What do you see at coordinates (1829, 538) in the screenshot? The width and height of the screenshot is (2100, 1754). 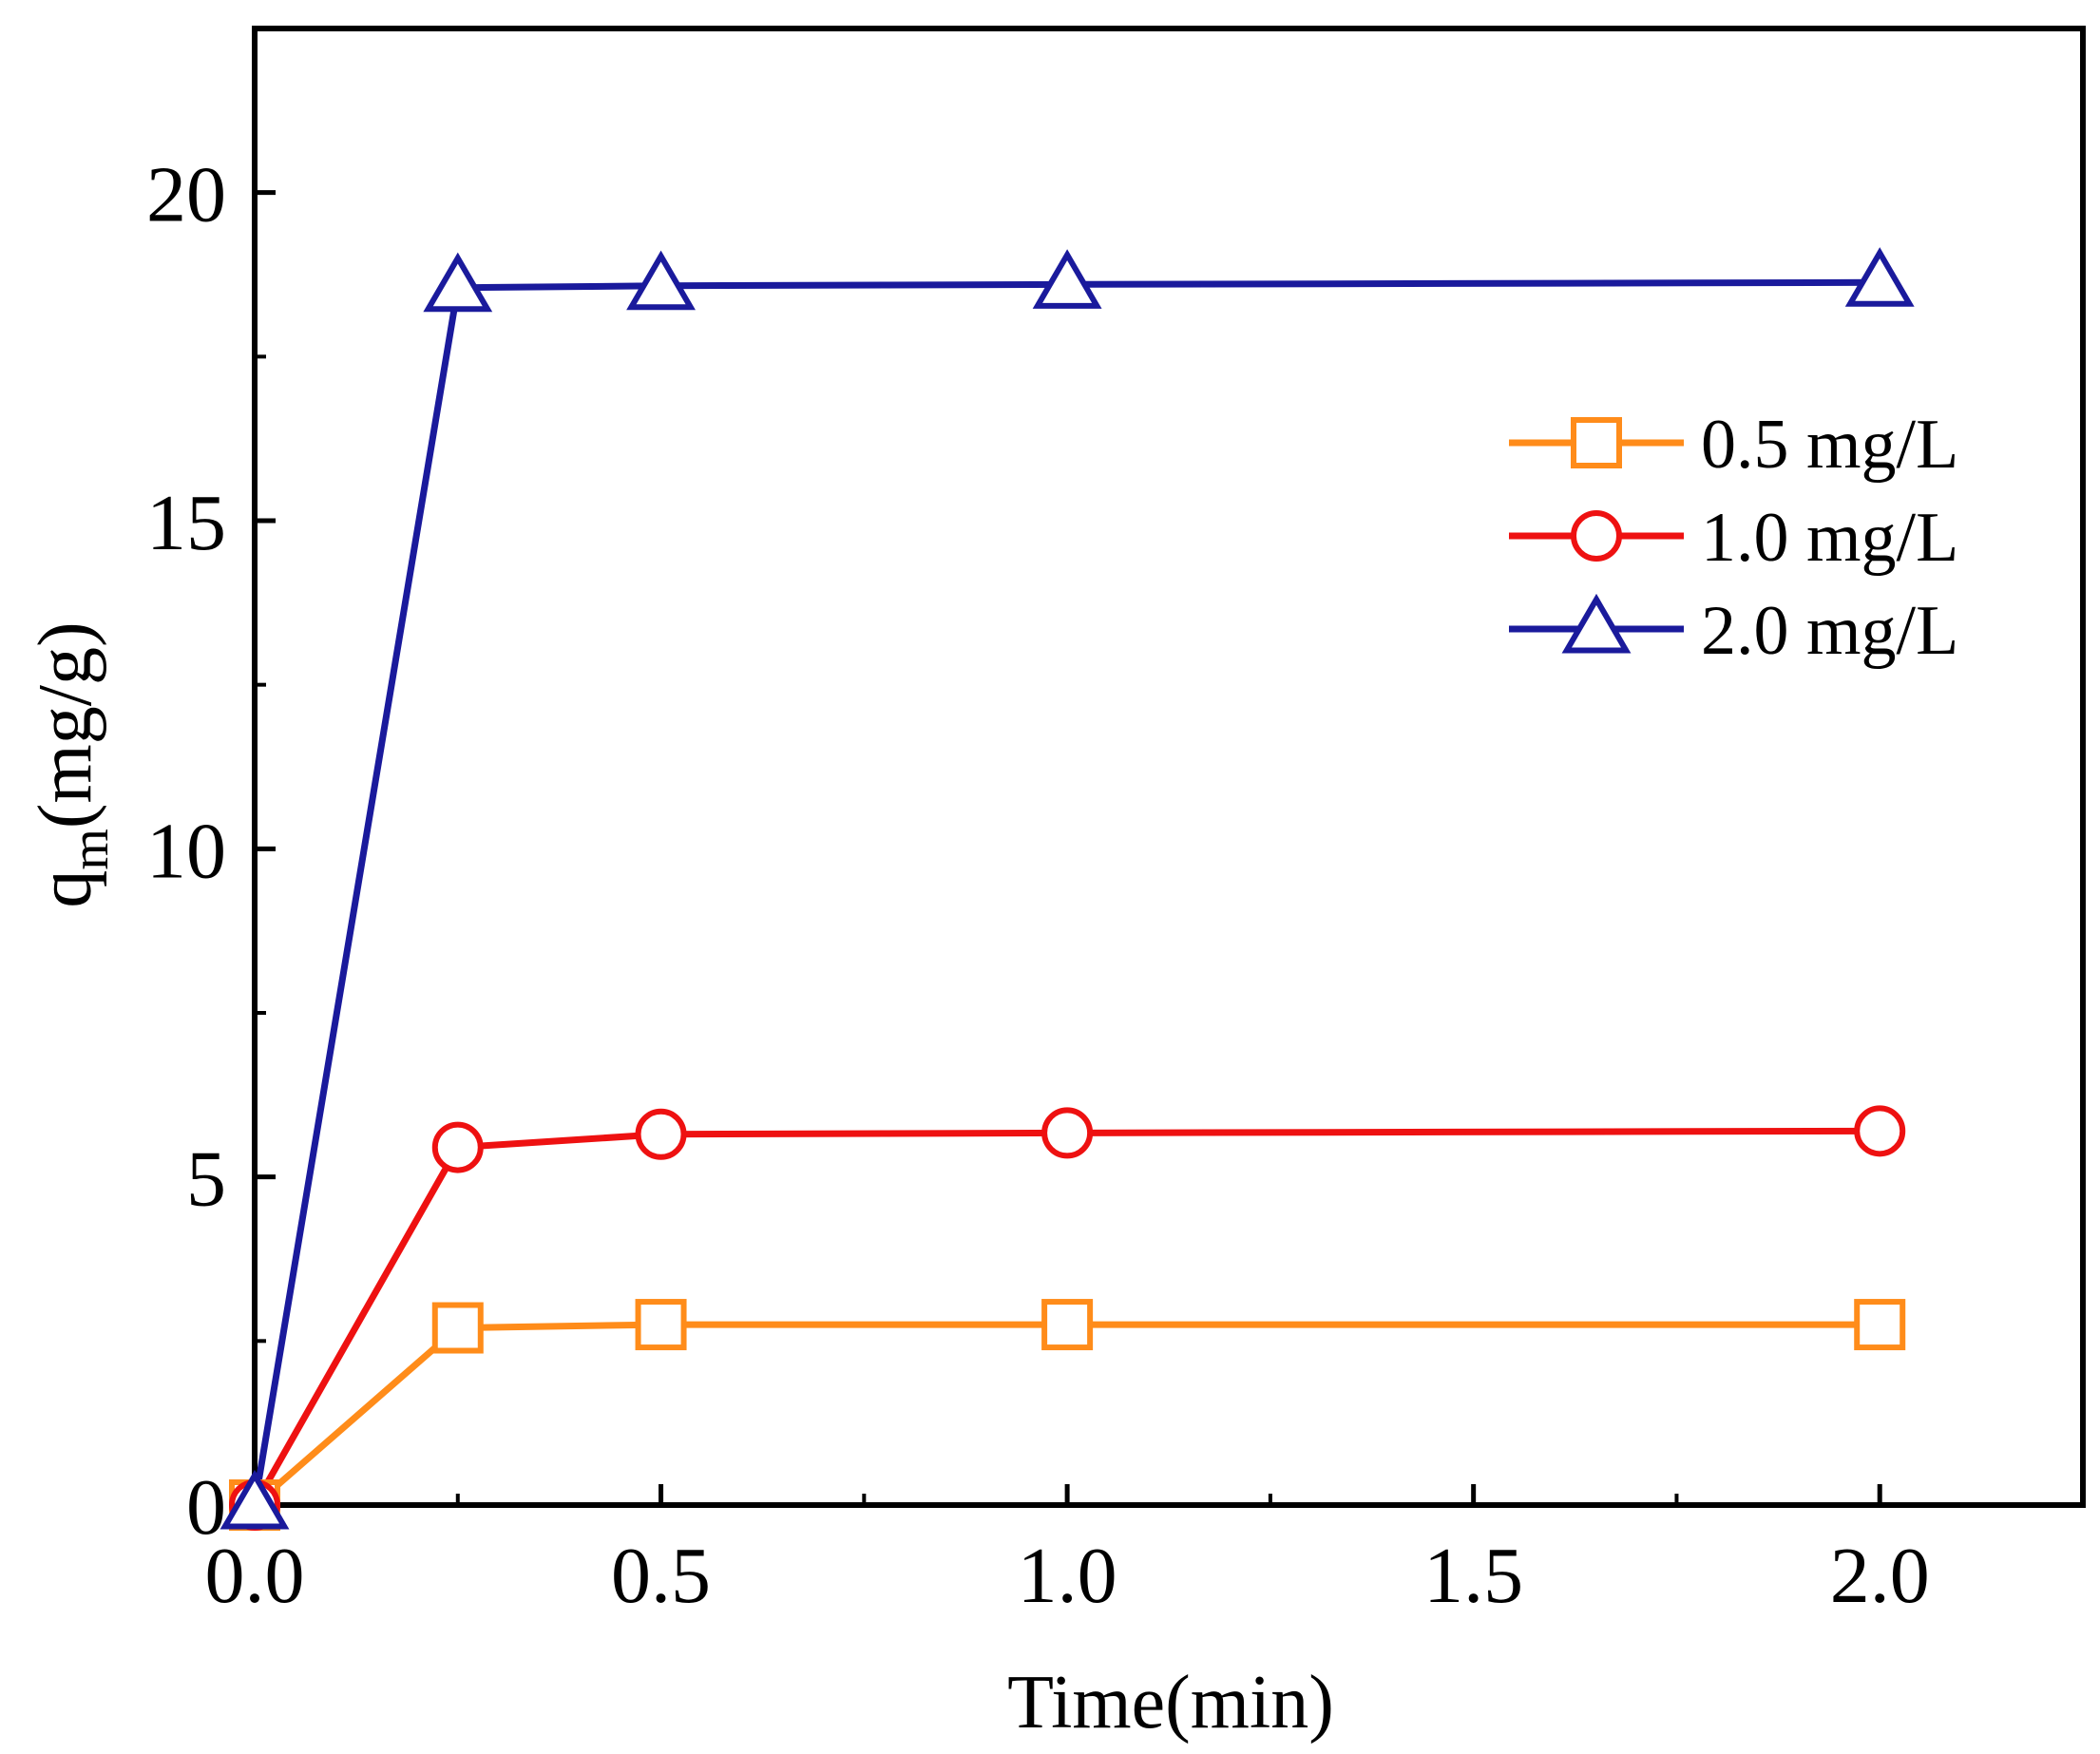 I see `legend-label: 1.0 mg/L` at bounding box center [1829, 538].